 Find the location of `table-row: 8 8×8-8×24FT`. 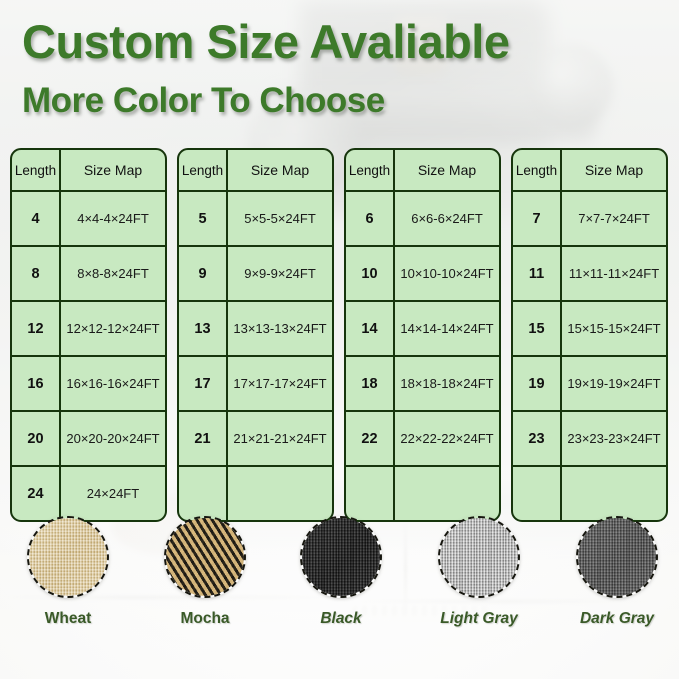

table-row: 8 8×8-8×24FT is located at coordinates (88, 274).